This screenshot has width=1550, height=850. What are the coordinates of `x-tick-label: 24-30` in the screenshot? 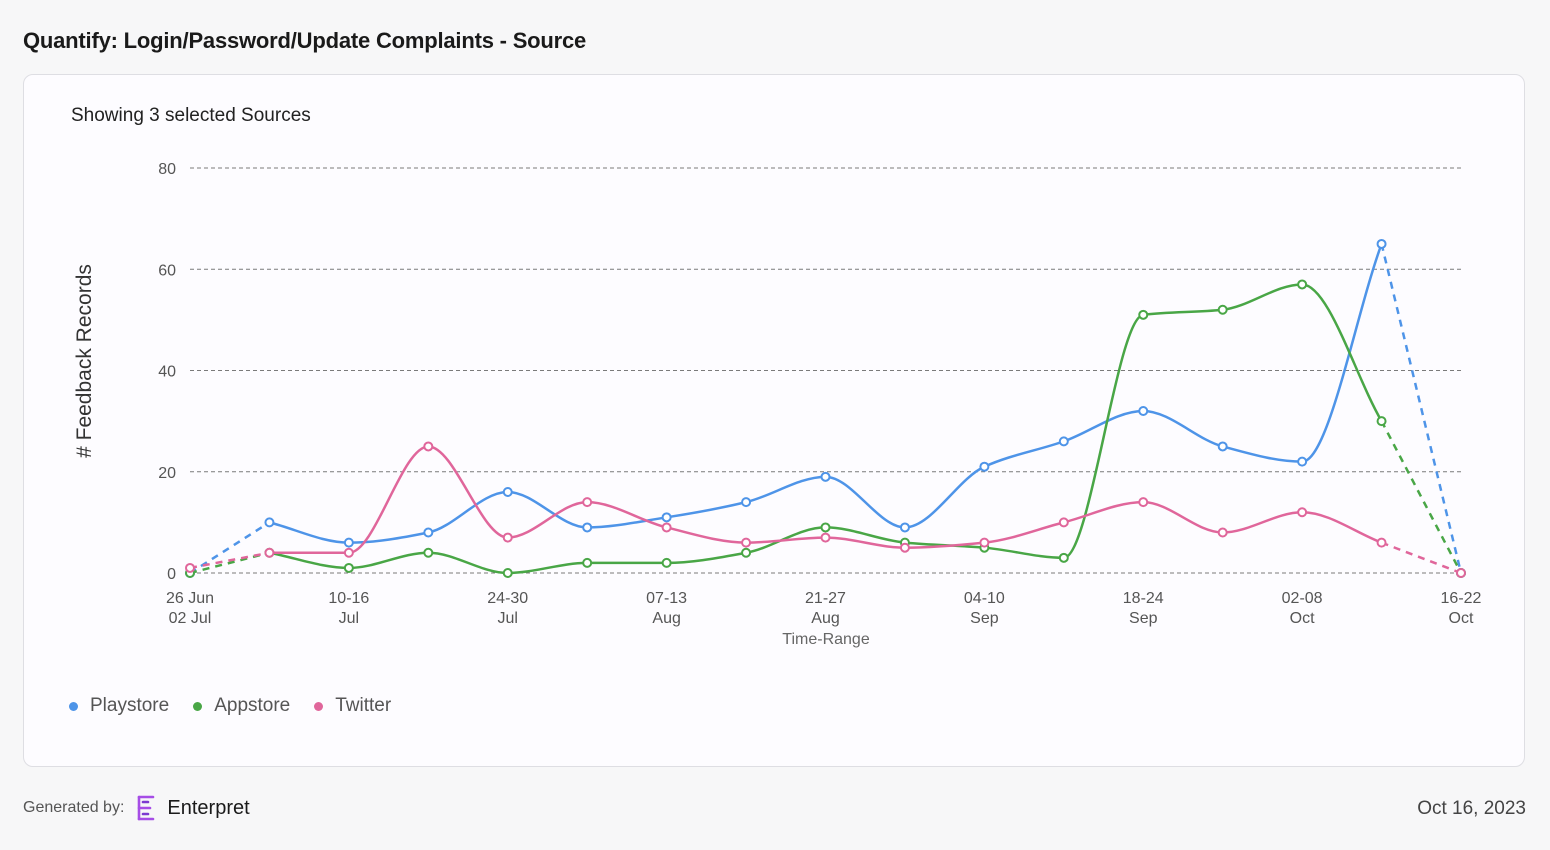 It's located at (507, 598).